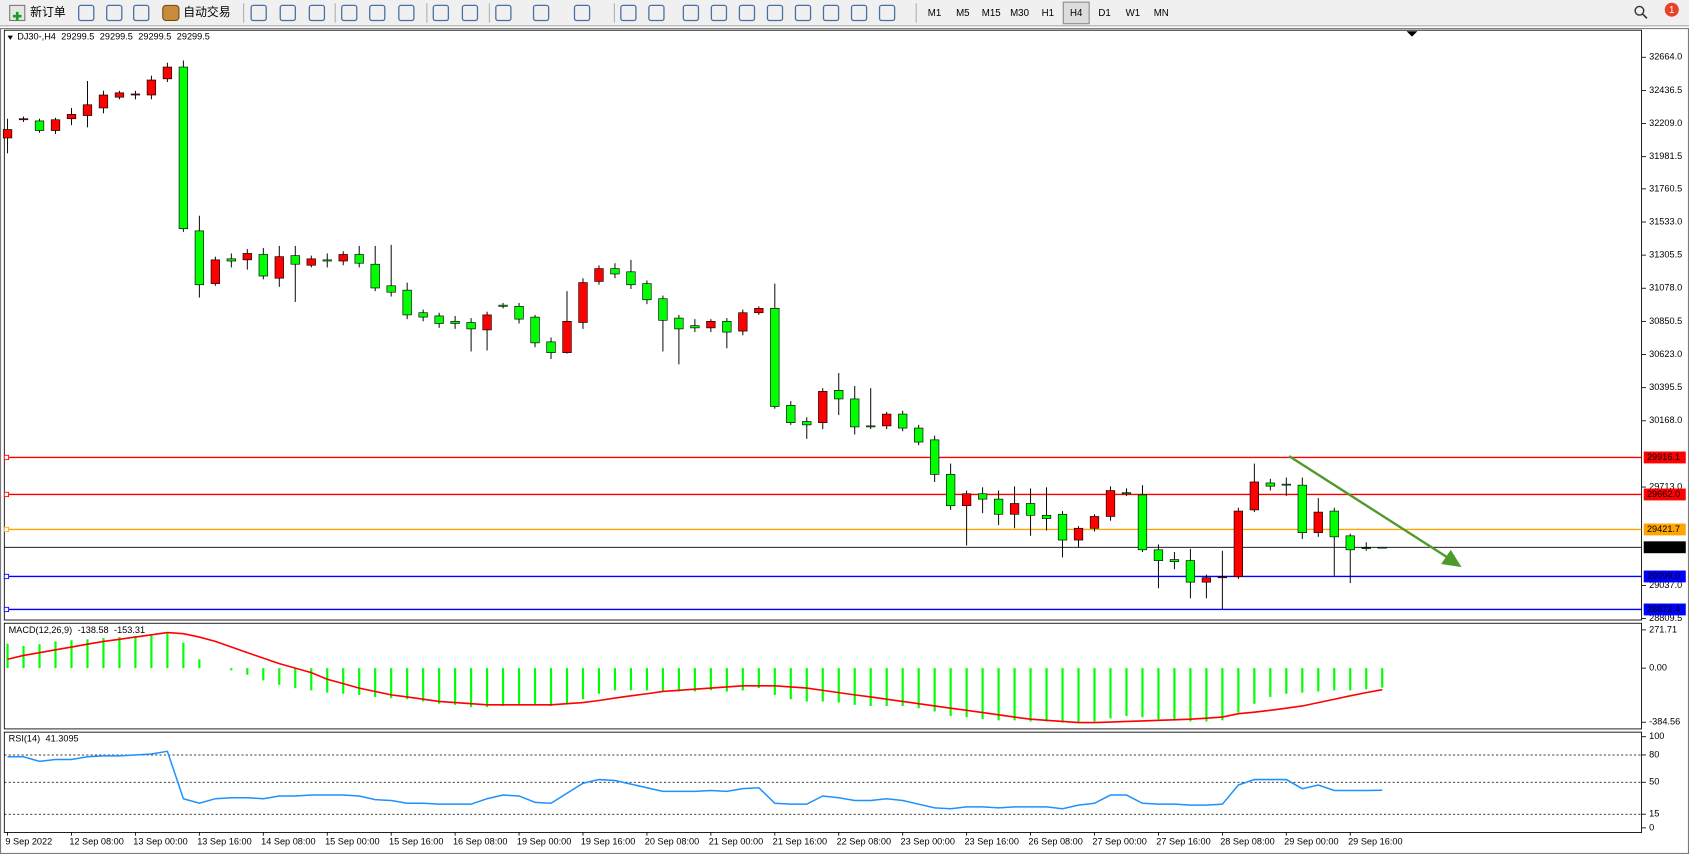  What do you see at coordinates (962, 13) in the screenshot?
I see `timeframe-button: M5` at bounding box center [962, 13].